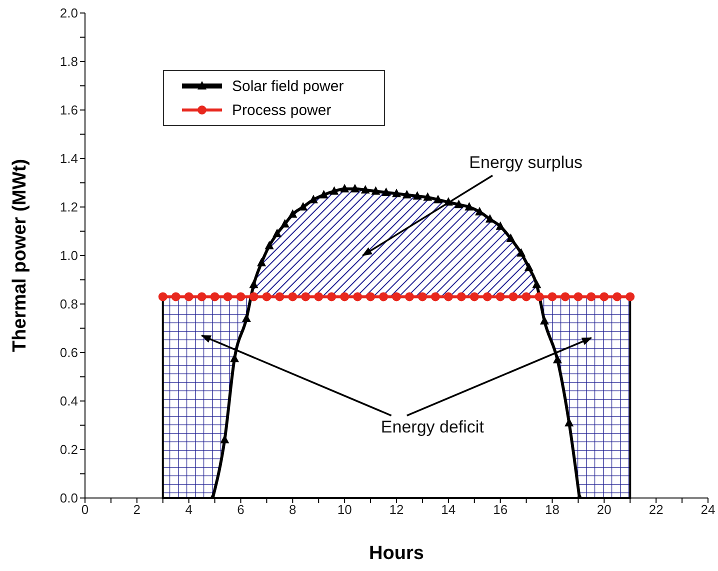 The height and width of the screenshot is (571, 718). What do you see at coordinates (188, 510) in the screenshot?
I see `x-tick-label: 4` at bounding box center [188, 510].